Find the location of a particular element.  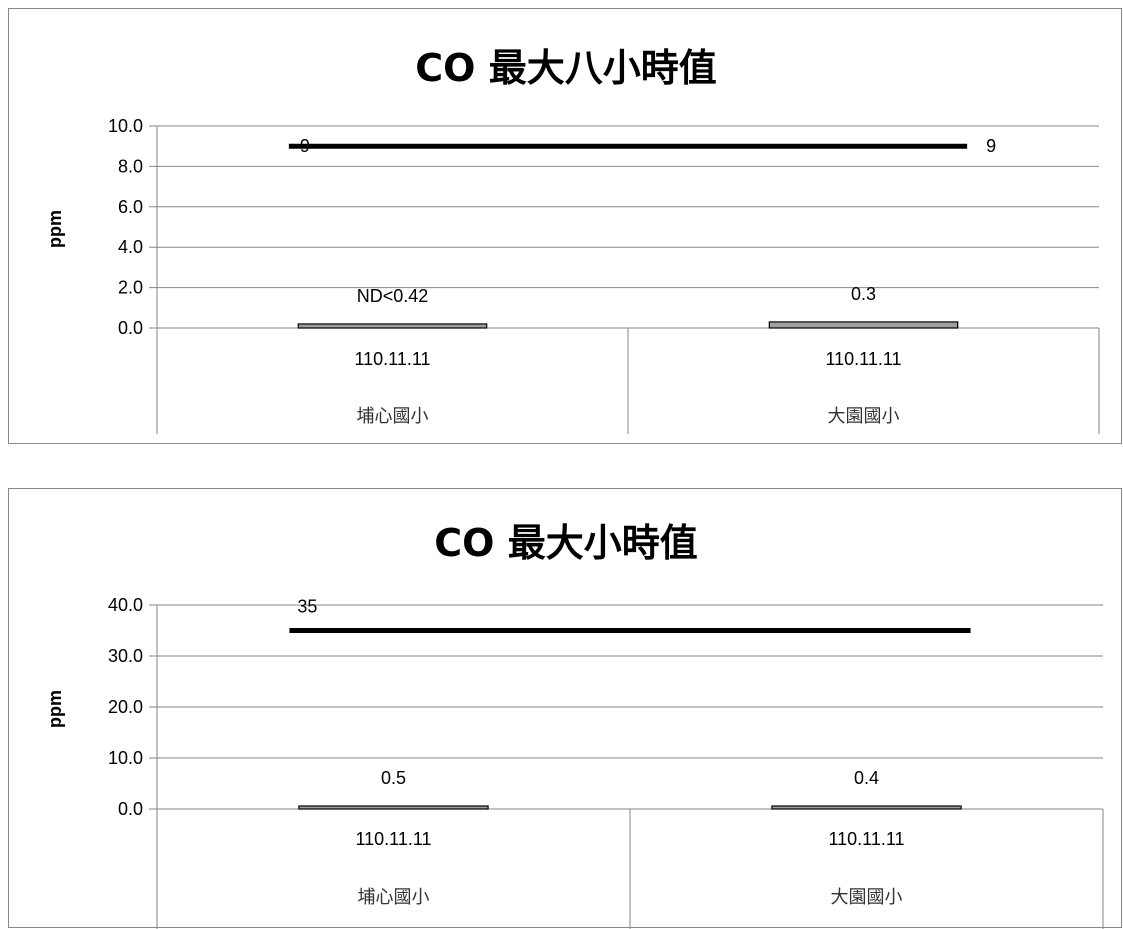

line-data-label: 35 is located at coordinates (307, 607).